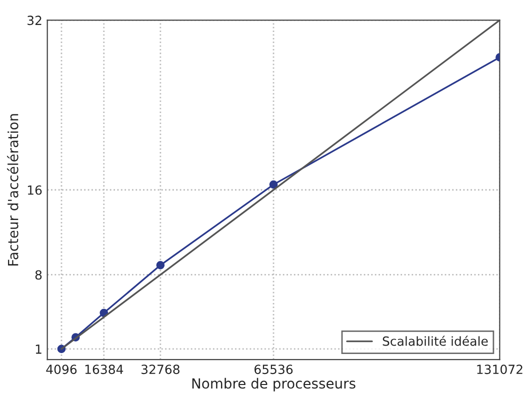 The image size is (526, 404). Describe the element at coordinates (274, 385) in the screenshot. I see `x-axis-title: Nombre de processeurs` at that location.